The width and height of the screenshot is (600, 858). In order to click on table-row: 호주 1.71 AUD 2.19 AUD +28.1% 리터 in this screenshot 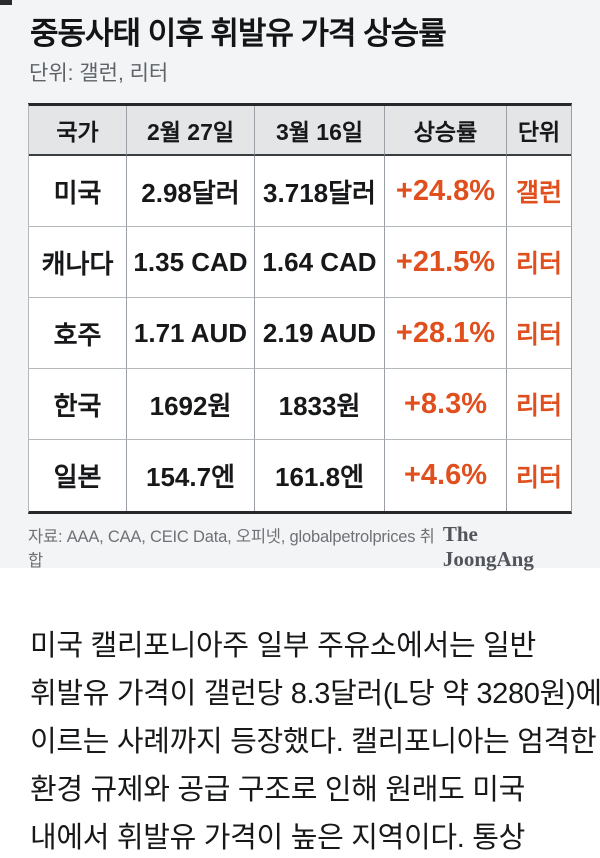, I will do `click(300, 333)`.